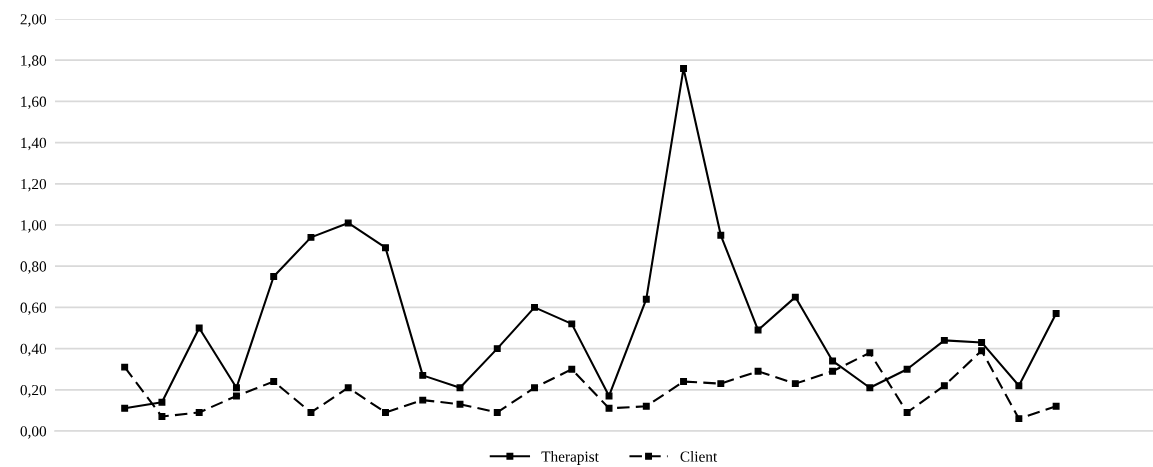 The height and width of the screenshot is (467, 1153). What do you see at coordinates (33, 267) in the screenshot?
I see `y-tick-label: 0,80` at bounding box center [33, 267].